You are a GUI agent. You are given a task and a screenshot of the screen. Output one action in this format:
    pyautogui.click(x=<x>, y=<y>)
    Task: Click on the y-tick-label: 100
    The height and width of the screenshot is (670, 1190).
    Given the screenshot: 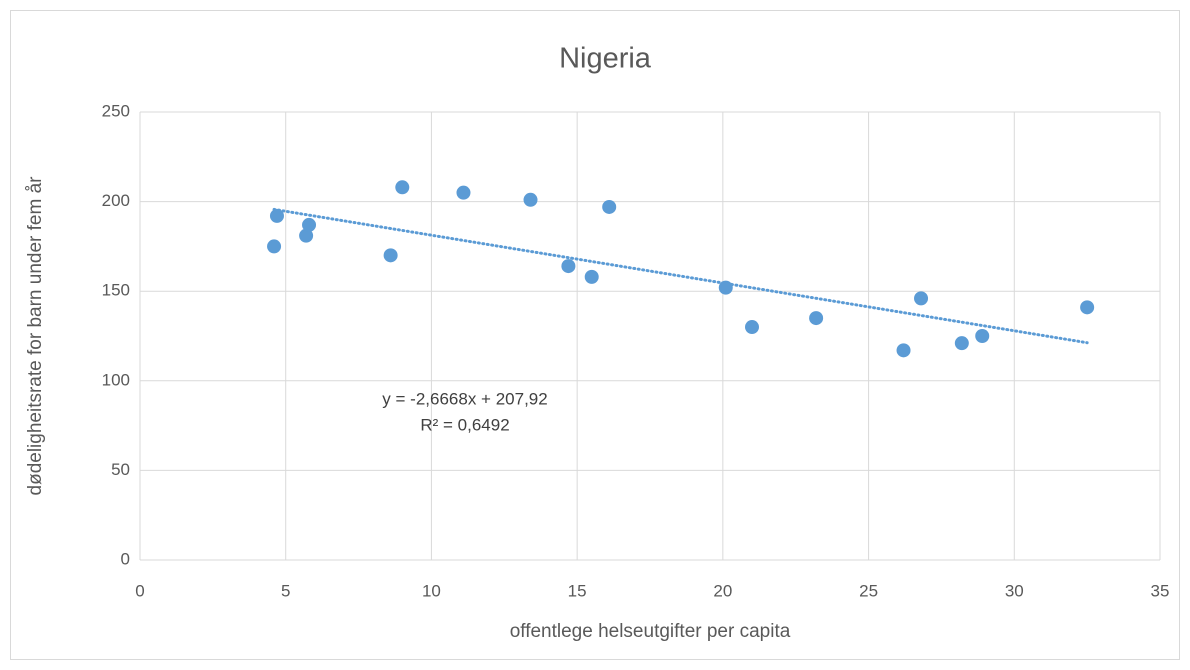 What is the action you would take?
    pyautogui.click(x=116, y=379)
    